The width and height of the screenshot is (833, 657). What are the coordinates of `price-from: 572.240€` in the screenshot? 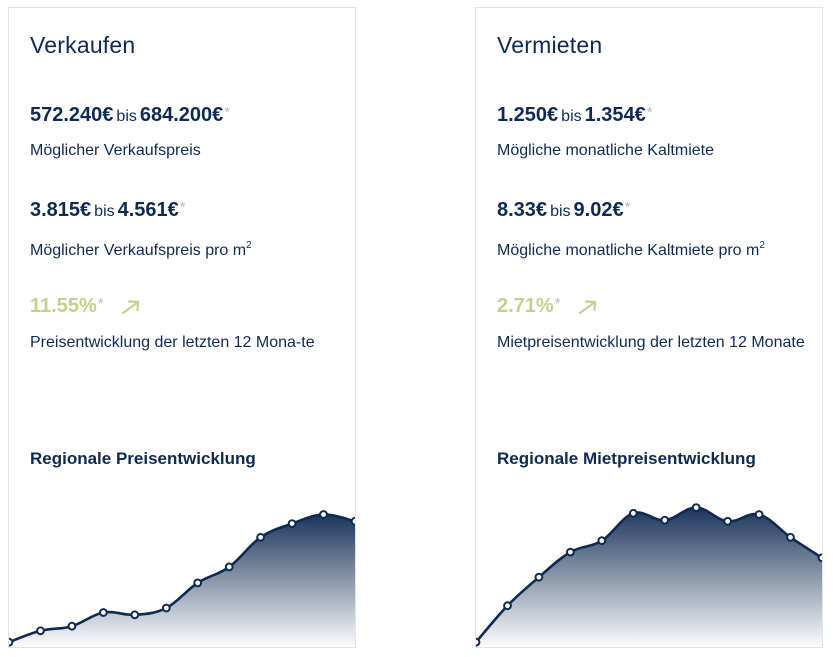 It's located at (72, 115).